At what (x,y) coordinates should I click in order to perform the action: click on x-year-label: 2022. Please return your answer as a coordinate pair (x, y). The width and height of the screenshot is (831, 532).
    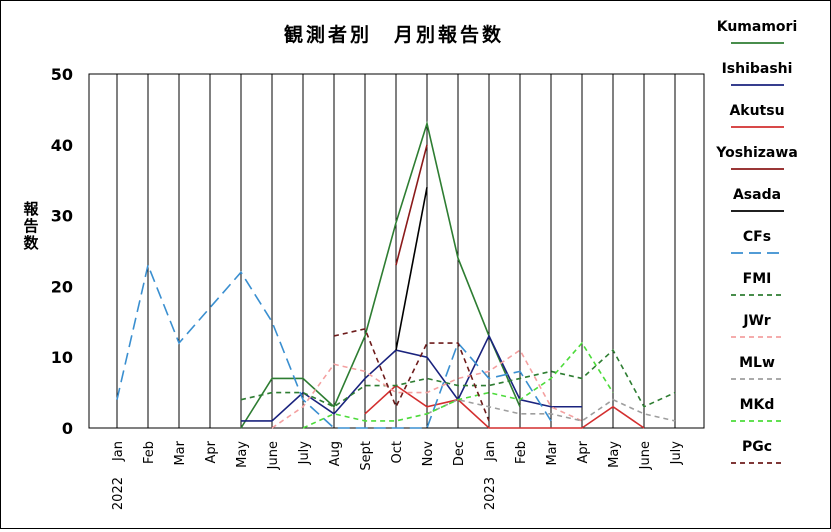
    Looking at the image, I should click on (118, 493).